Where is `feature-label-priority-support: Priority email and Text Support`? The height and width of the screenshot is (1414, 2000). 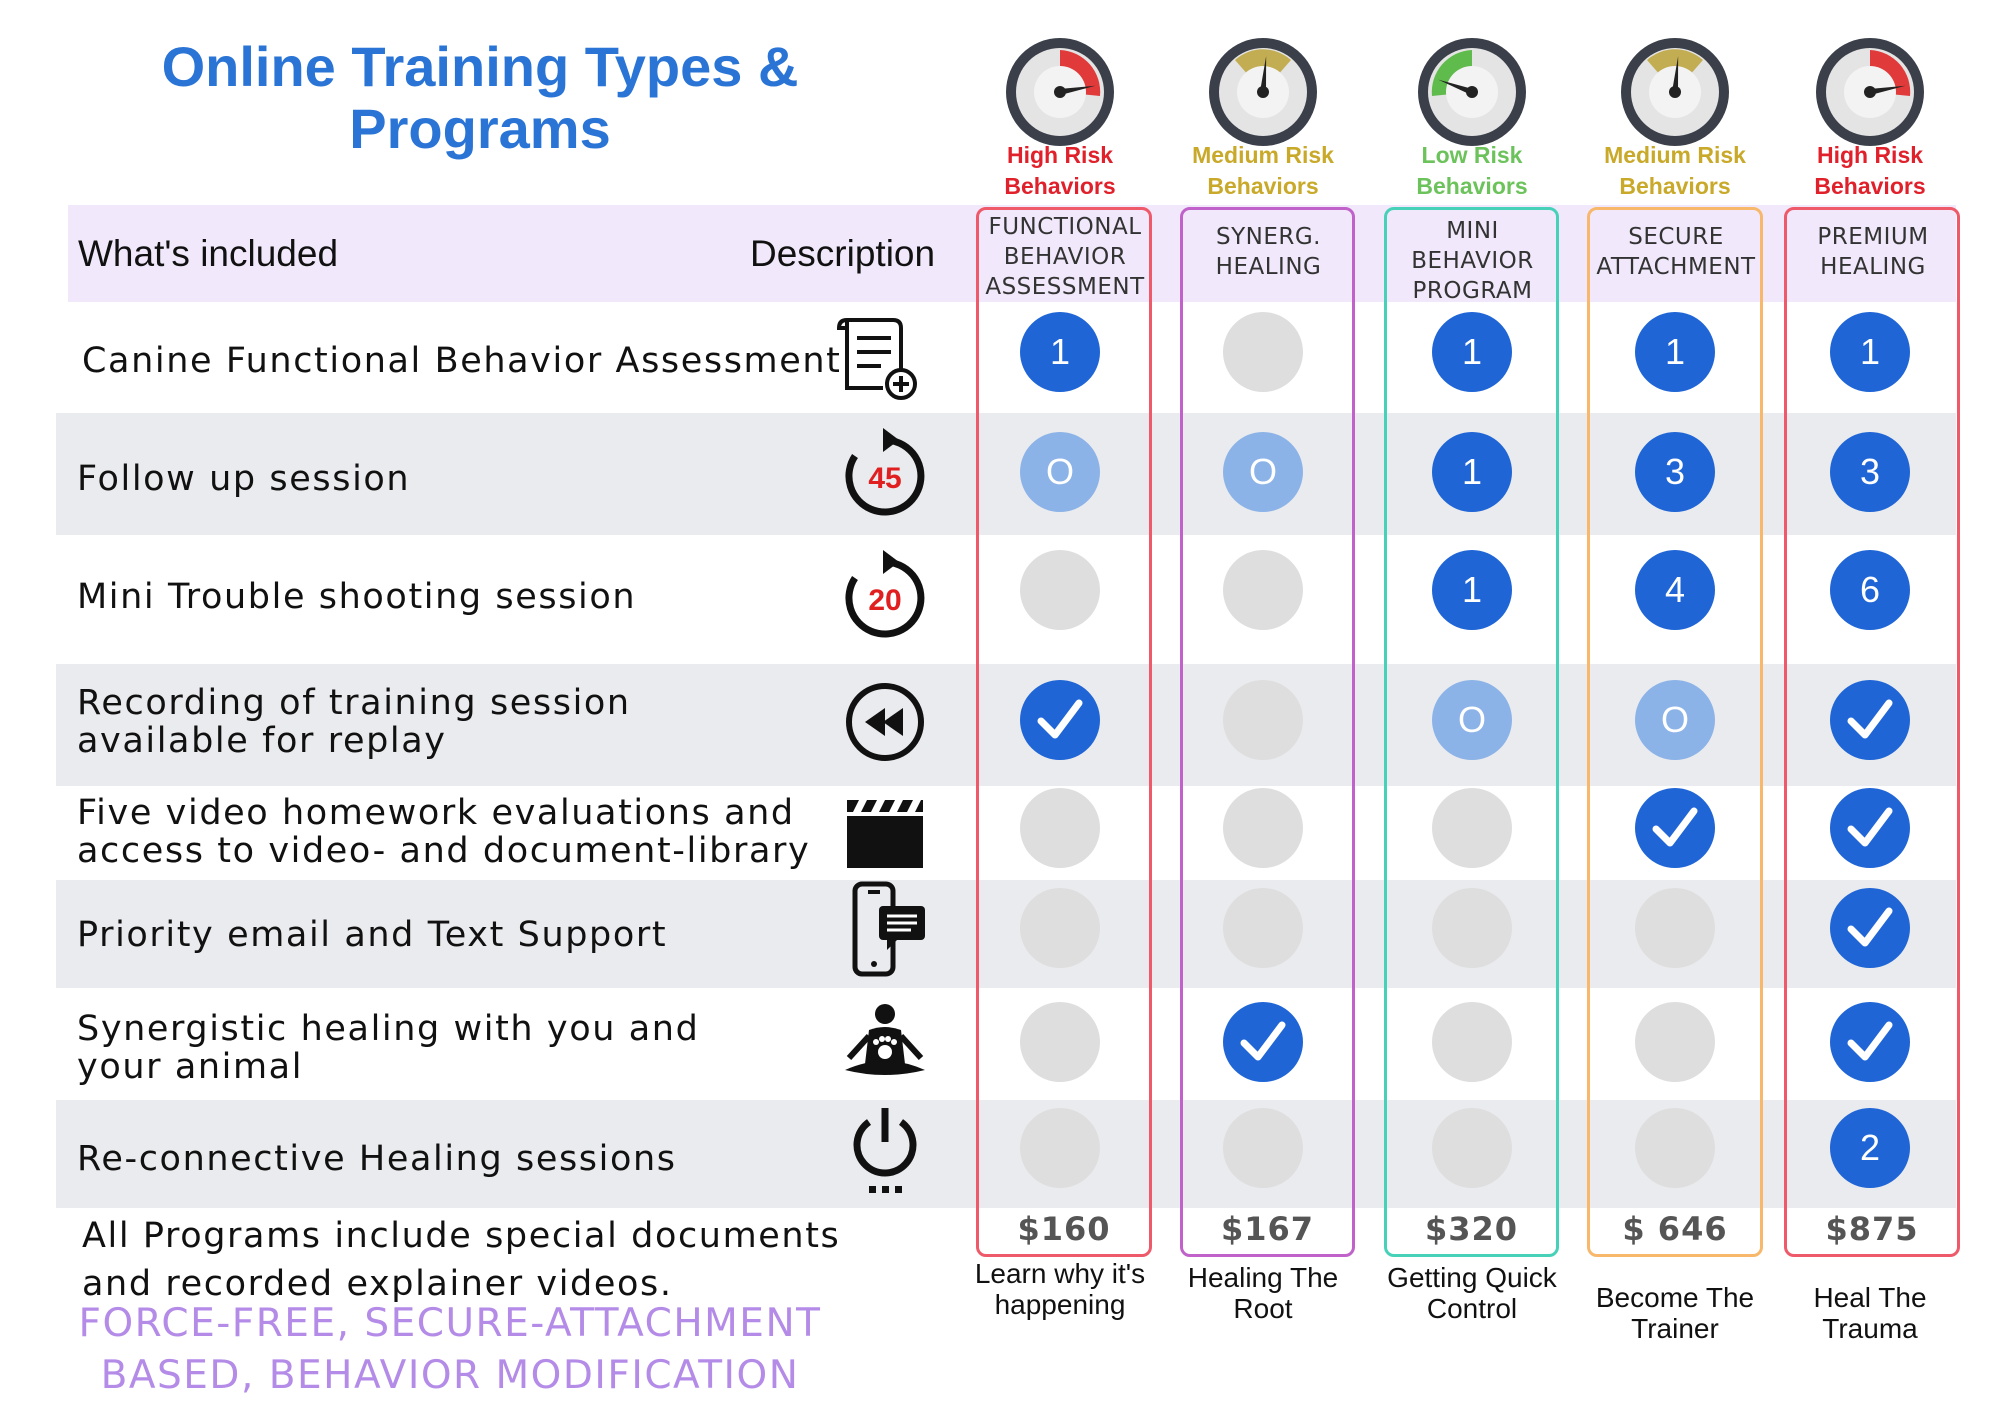 feature-label-priority-support: Priority email and Text Support is located at coordinates (372, 935).